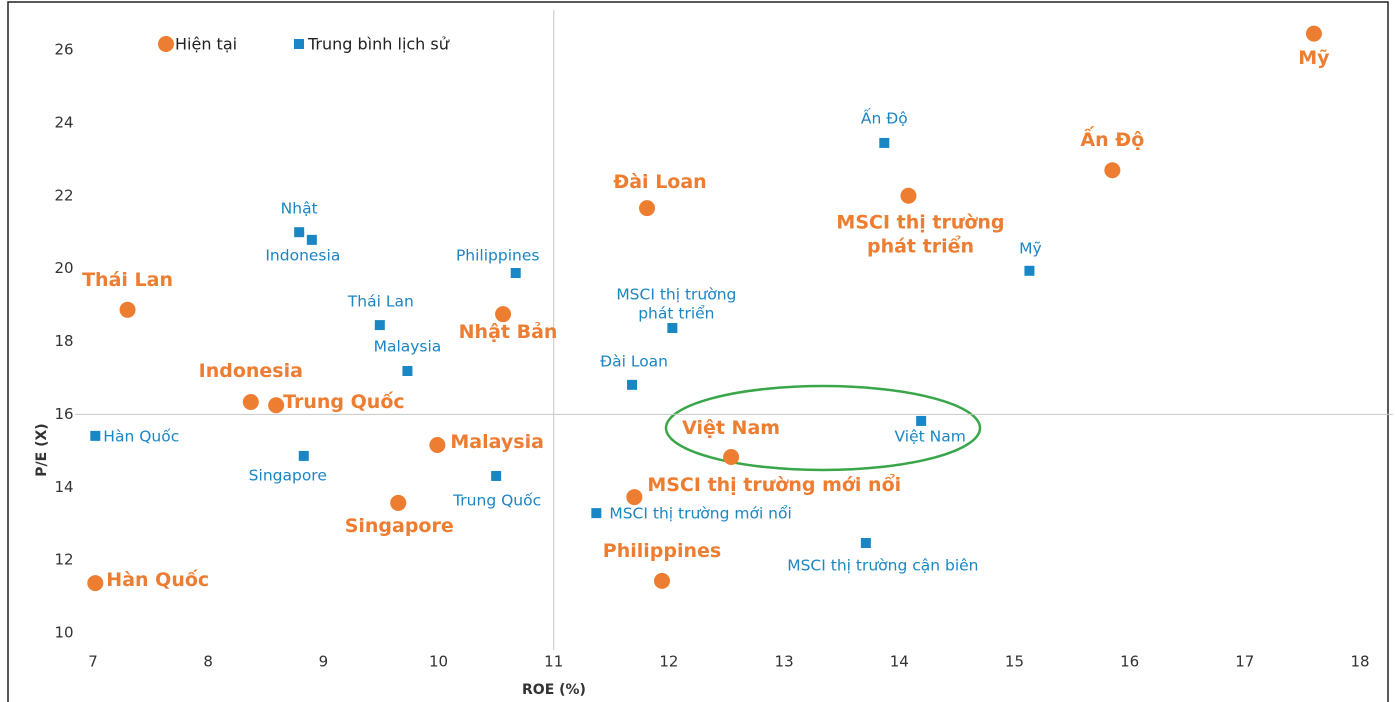  Describe the element at coordinates (299, 208) in the screenshot. I see `point-label: Nhật` at that location.